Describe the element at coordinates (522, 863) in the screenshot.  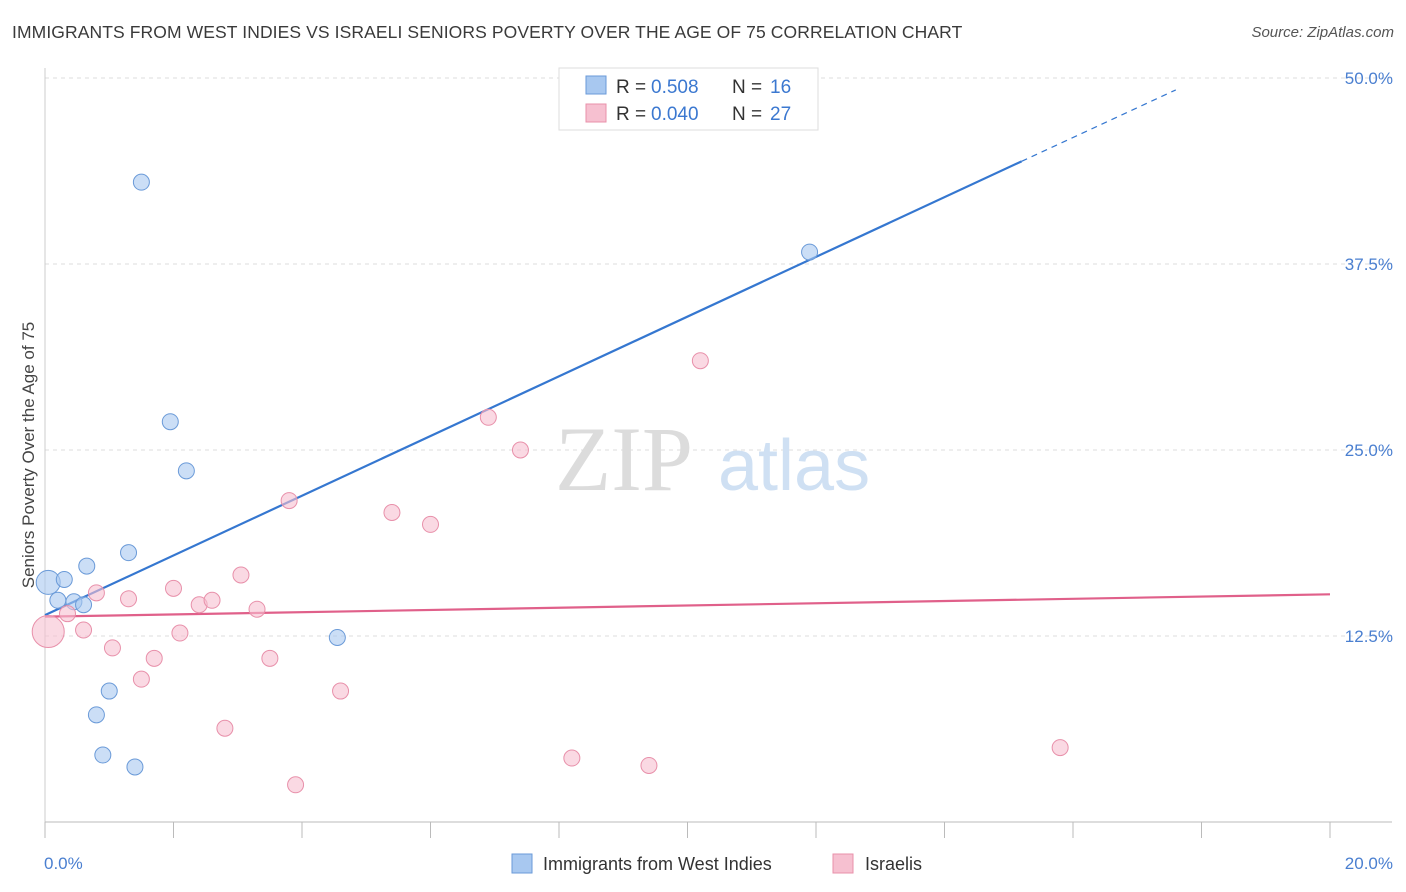
I see `bottom-legend-swatch-west-indies` at that location.